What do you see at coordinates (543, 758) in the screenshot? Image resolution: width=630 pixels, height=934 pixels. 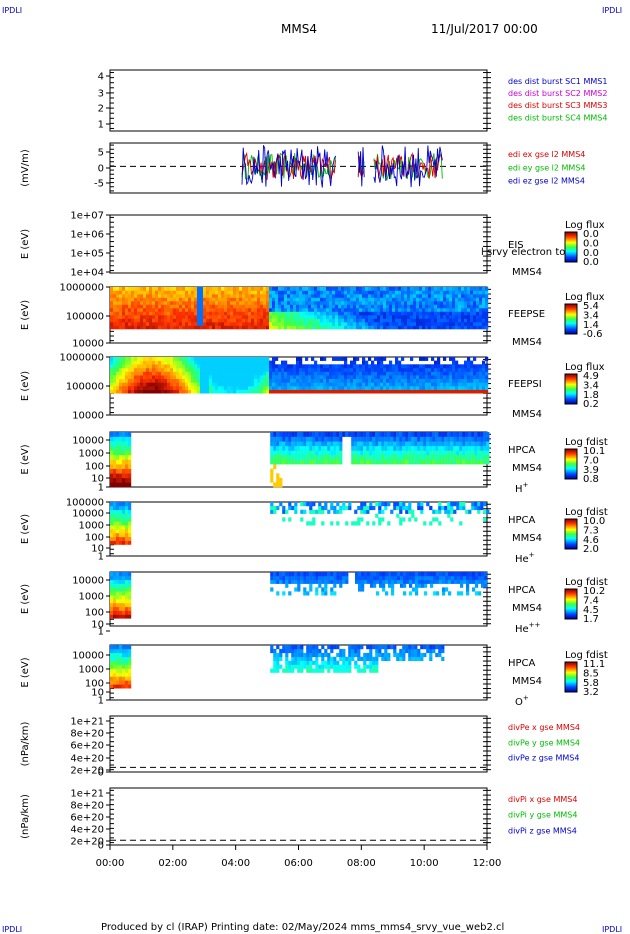 I see `legend-entry: divPe z gse MMS4` at bounding box center [543, 758].